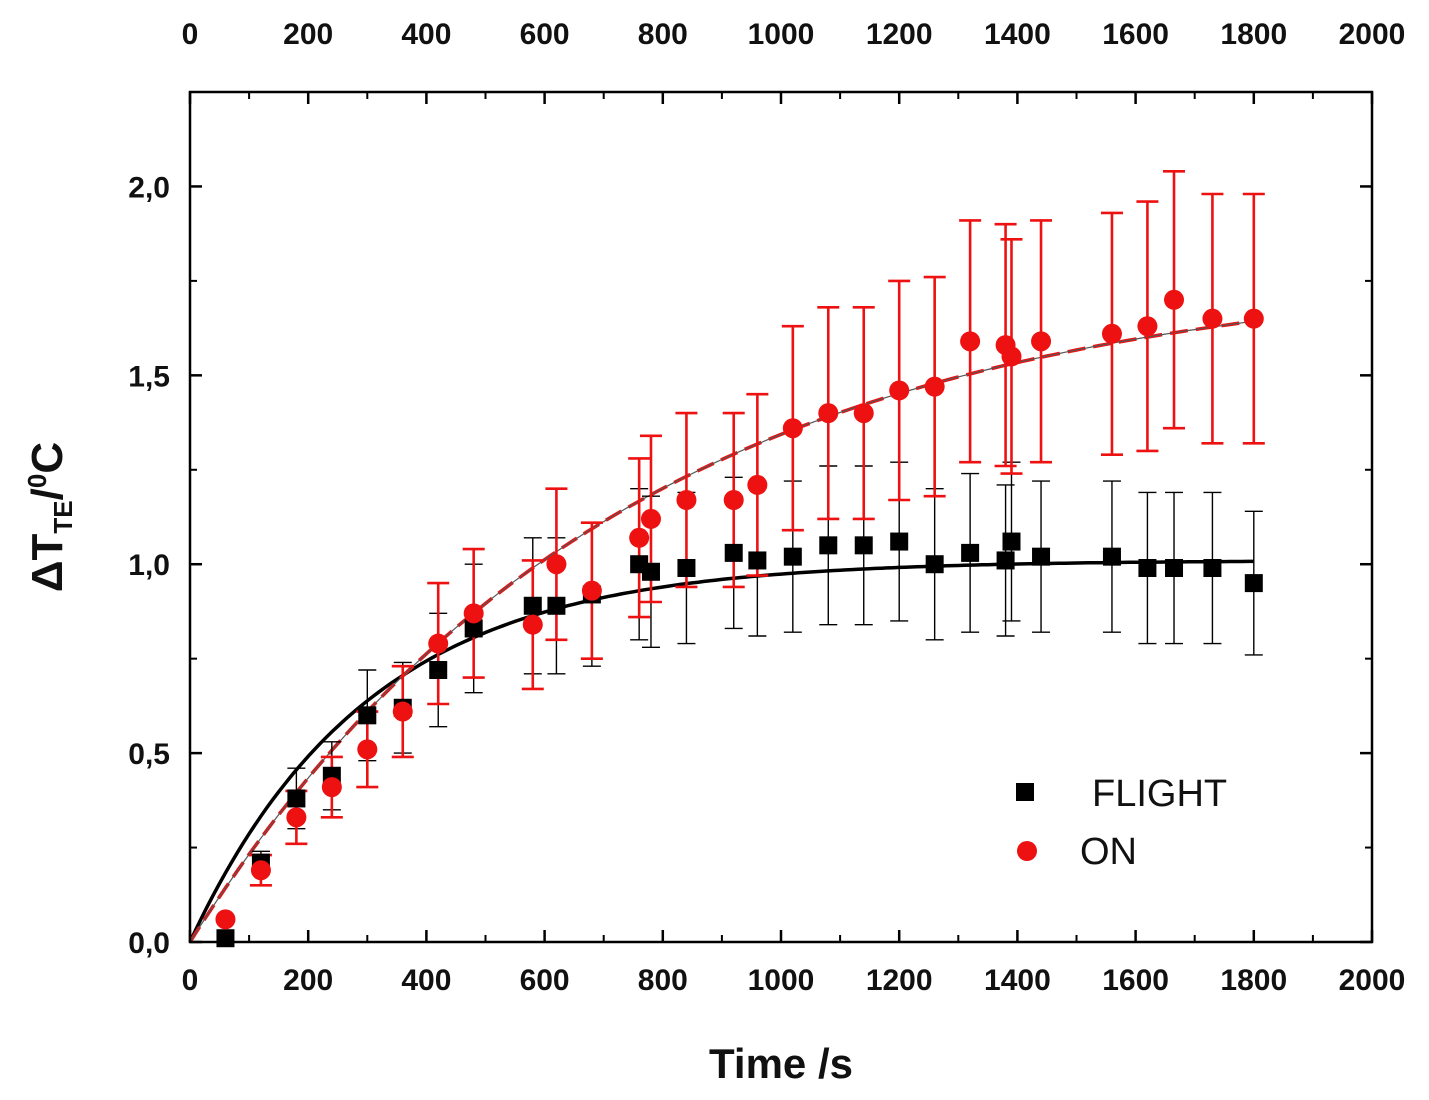 The image size is (1429, 1100). What do you see at coordinates (781, 980) in the screenshot?
I see `x-tick-label: 1000` at bounding box center [781, 980].